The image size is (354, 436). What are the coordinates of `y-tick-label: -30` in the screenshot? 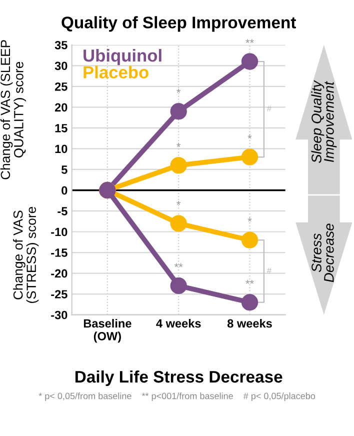 It's located at (59, 315).